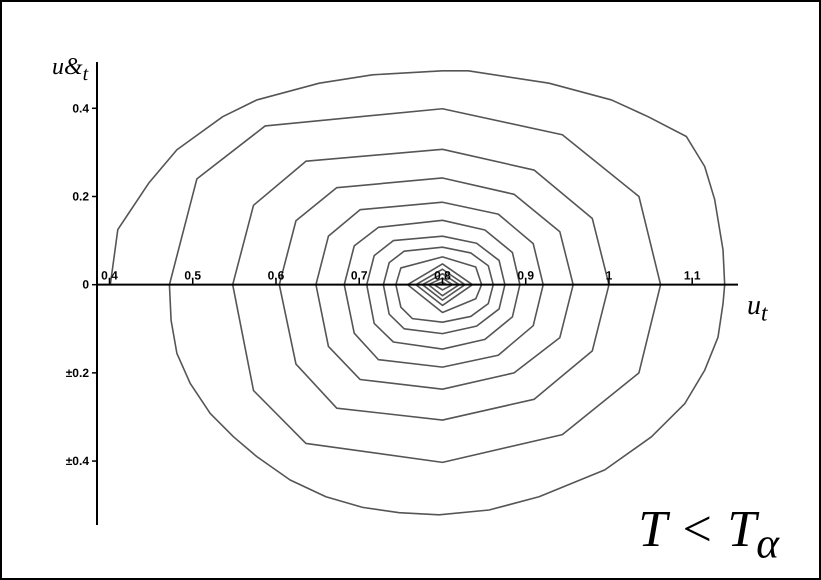 This screenshot has height=580, width=821. I want to click on y-tick-label: 0.4, so click(81, 108).